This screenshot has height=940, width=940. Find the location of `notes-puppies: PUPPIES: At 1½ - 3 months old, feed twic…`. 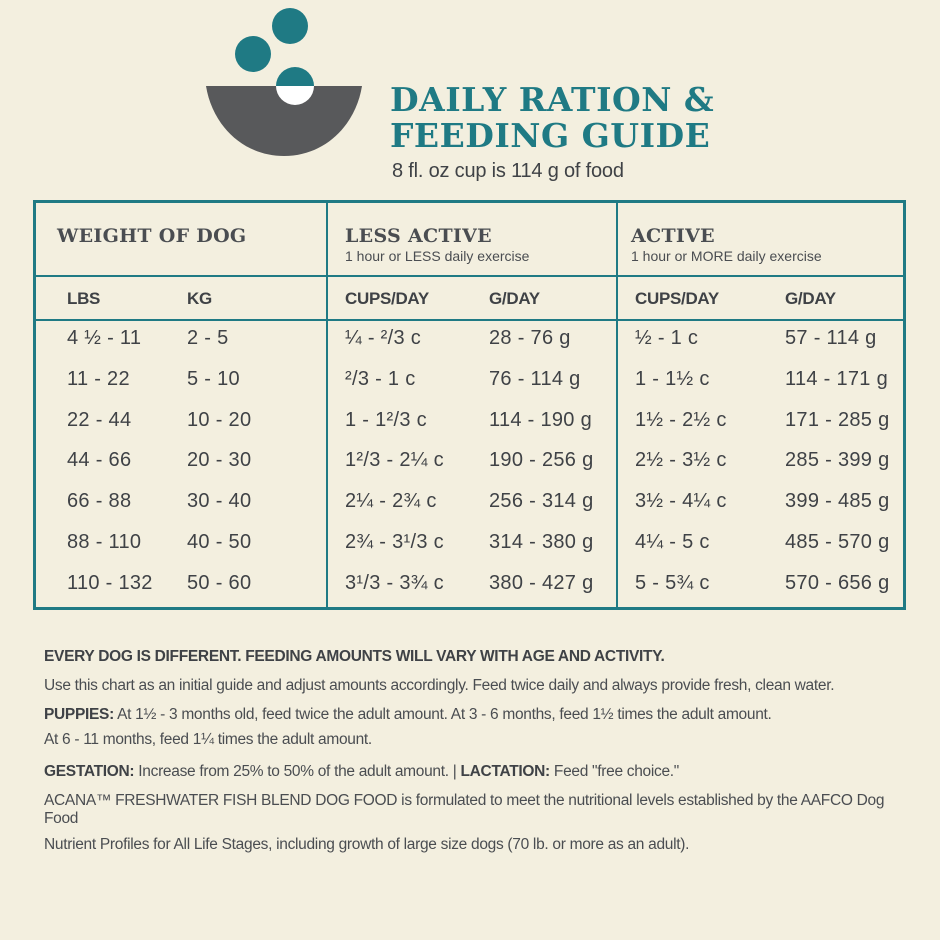

notes-puppies: PUPPIES: At 1½ - 3 months old, feed twic… is located at coordinates (479, 715).